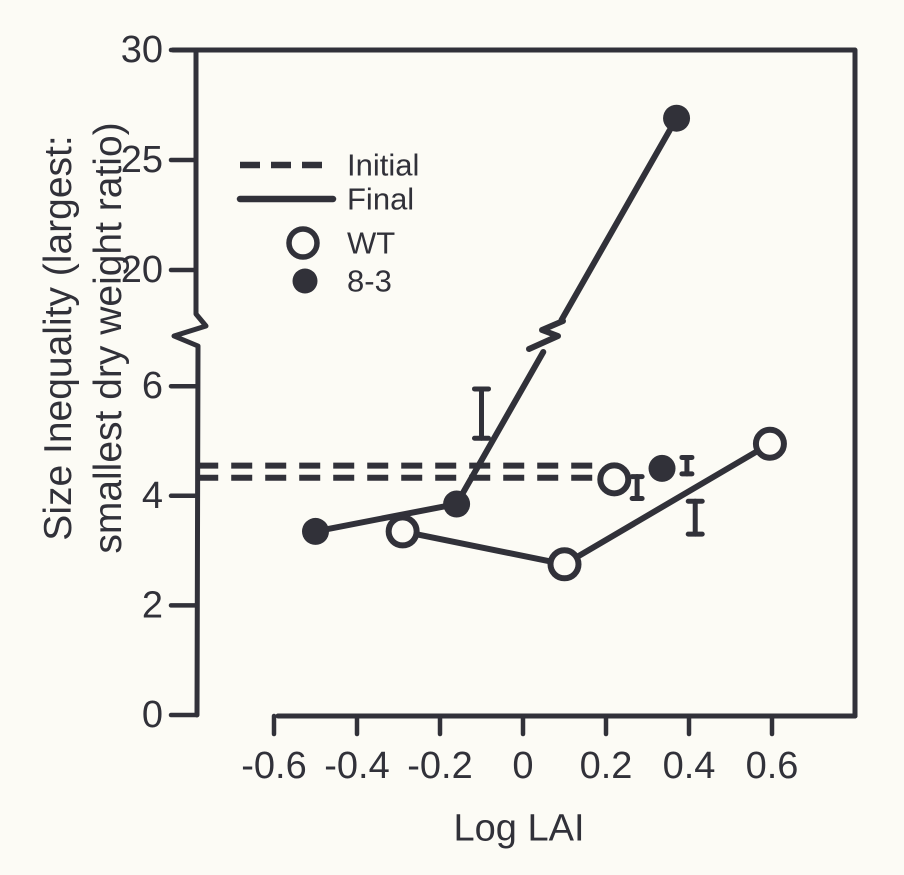  What do you see at coordinates (273, 766) in the screenshot?
I see `x-tick-label: -0.6` at bounding box center [273, 766].